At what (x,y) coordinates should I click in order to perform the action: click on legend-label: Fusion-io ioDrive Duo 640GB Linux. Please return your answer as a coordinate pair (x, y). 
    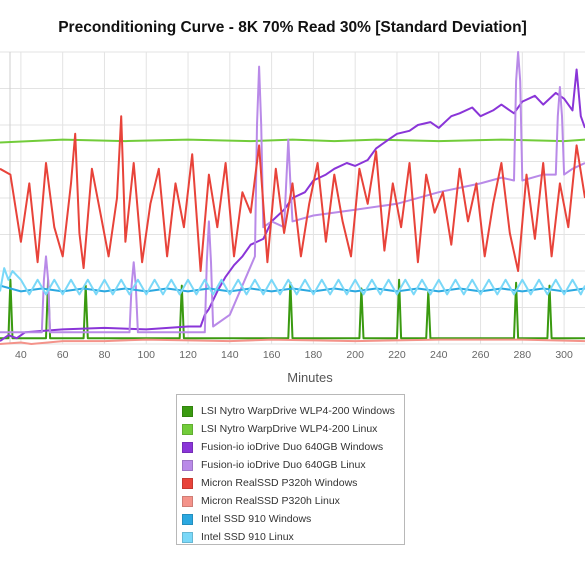
    Looking at the image, I should click on (283, 465).